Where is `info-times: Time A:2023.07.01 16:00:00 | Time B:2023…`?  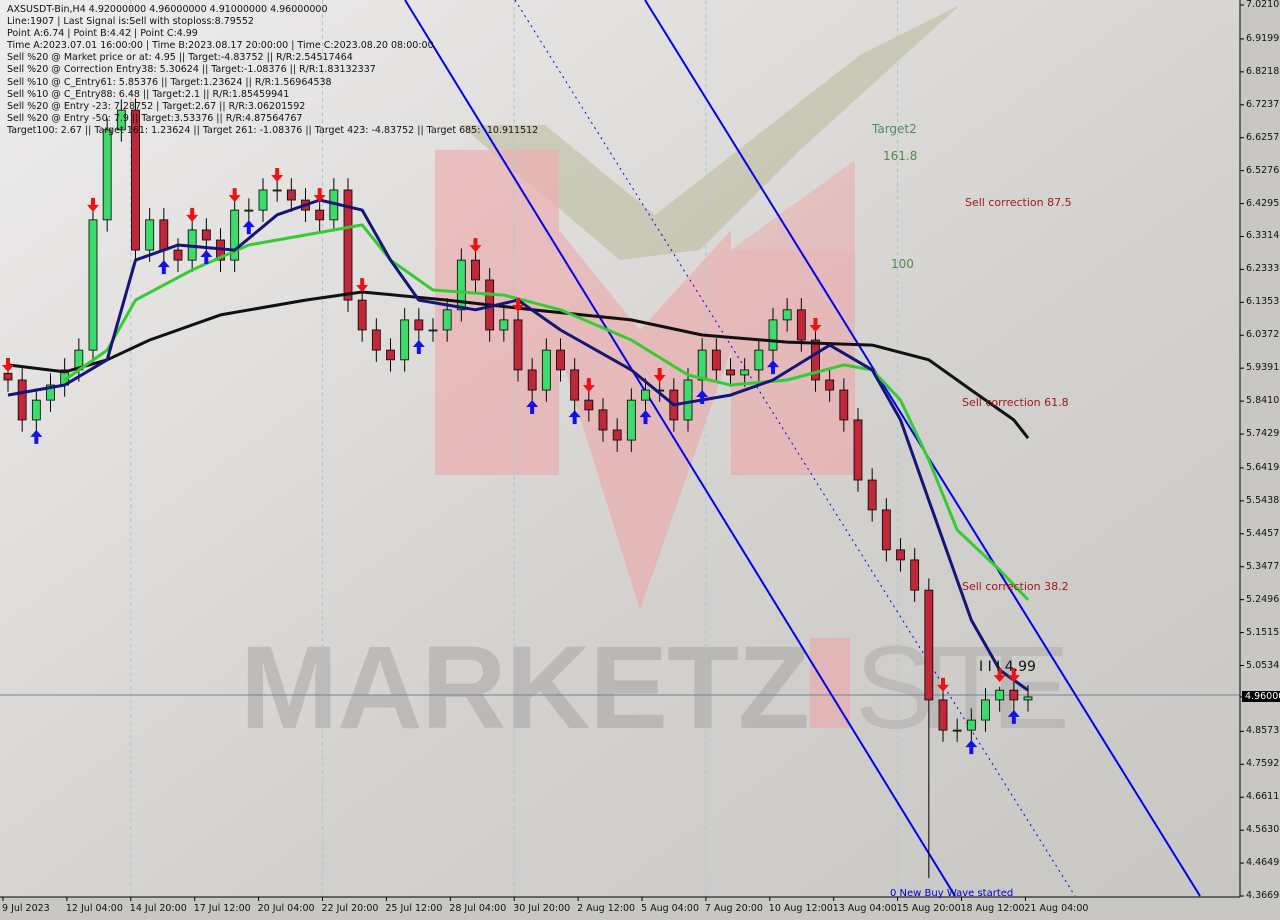
info-times: Time A:2023.07.01 16:00:00 | Time B:2023… is located at coordinates (220, 46).